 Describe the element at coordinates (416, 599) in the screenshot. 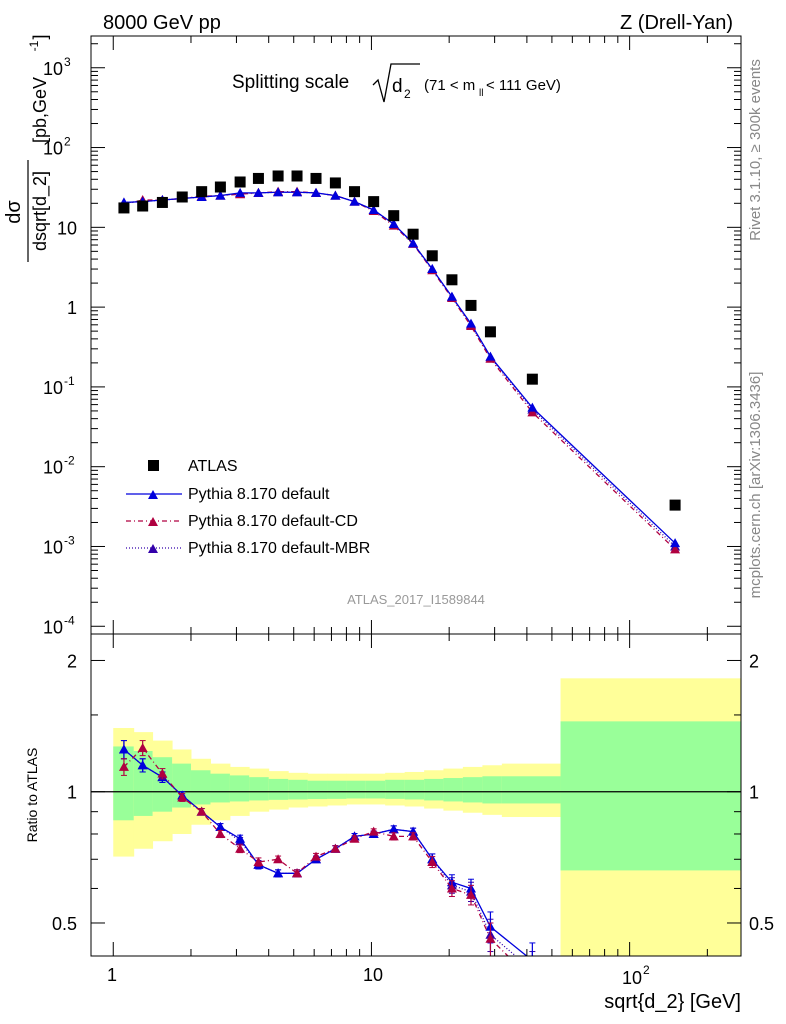

I see `analysis-watermark: ATLAS_2017_I1589844` at that location.